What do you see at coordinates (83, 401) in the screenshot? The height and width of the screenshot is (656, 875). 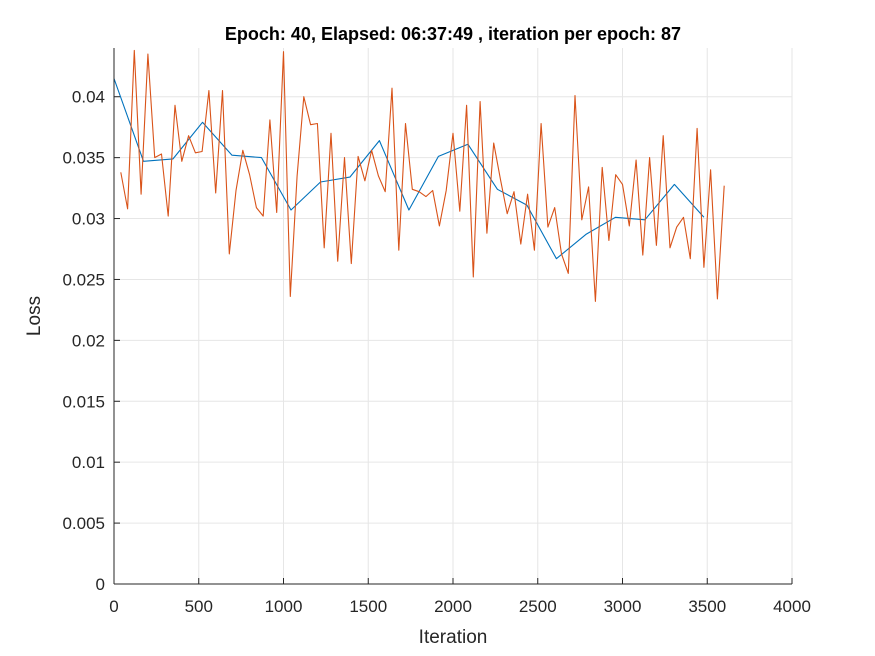 I see `y-tick-label: 0.015` at bounding box center [83, 401].